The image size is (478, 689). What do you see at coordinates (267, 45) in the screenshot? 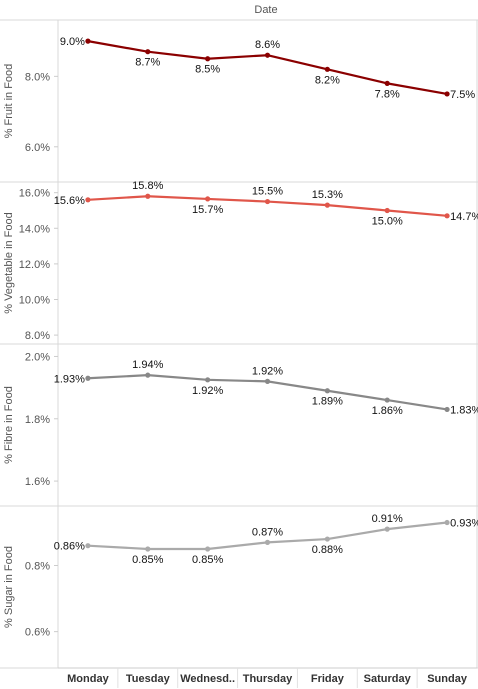
I see `data-label: 8.6%` at bounding box center [267, 45].